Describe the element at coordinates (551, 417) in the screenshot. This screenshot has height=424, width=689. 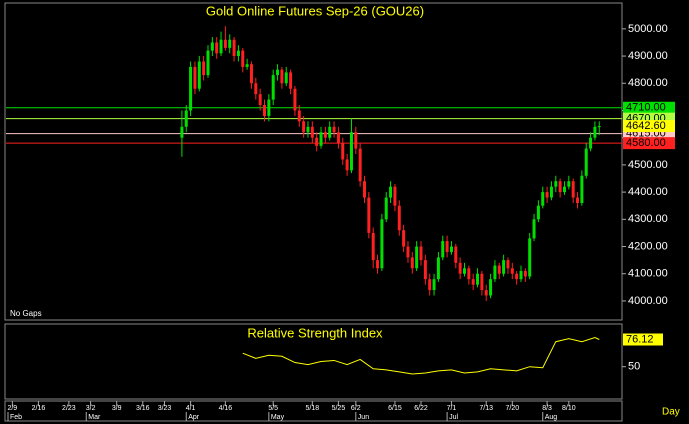
I see `month-label: Aug` at that location.